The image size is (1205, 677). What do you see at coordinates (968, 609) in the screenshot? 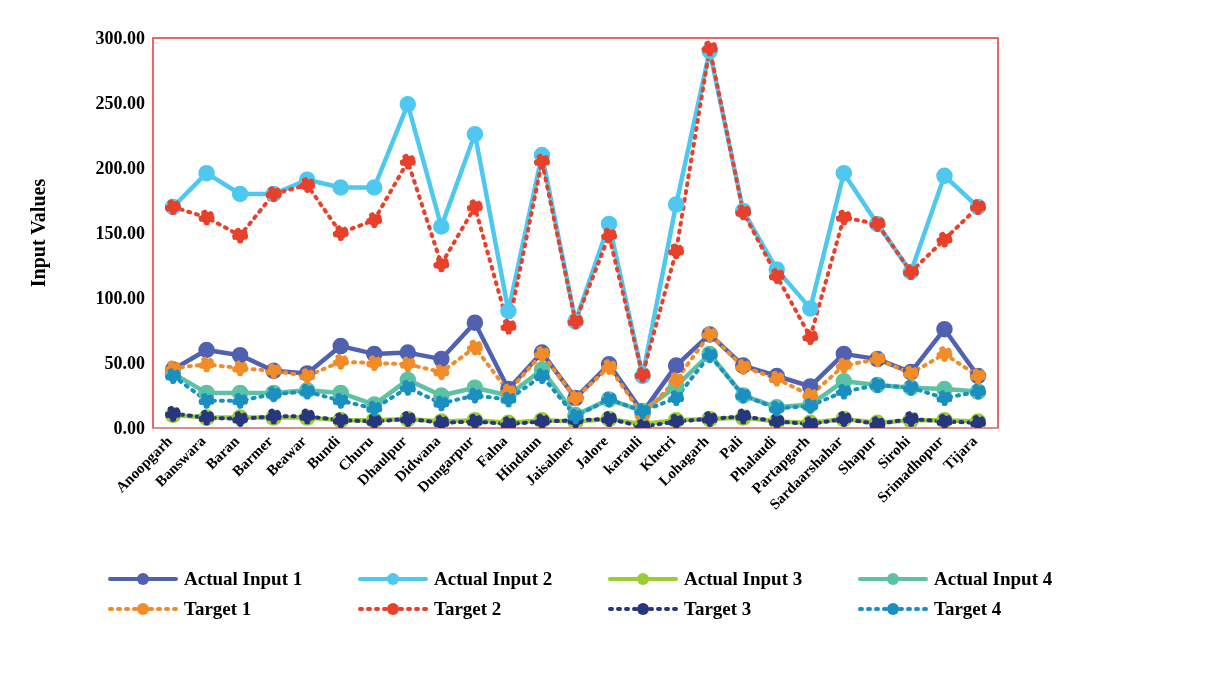
I see `legend-label: Target 4` at bounding box center [968, 609].